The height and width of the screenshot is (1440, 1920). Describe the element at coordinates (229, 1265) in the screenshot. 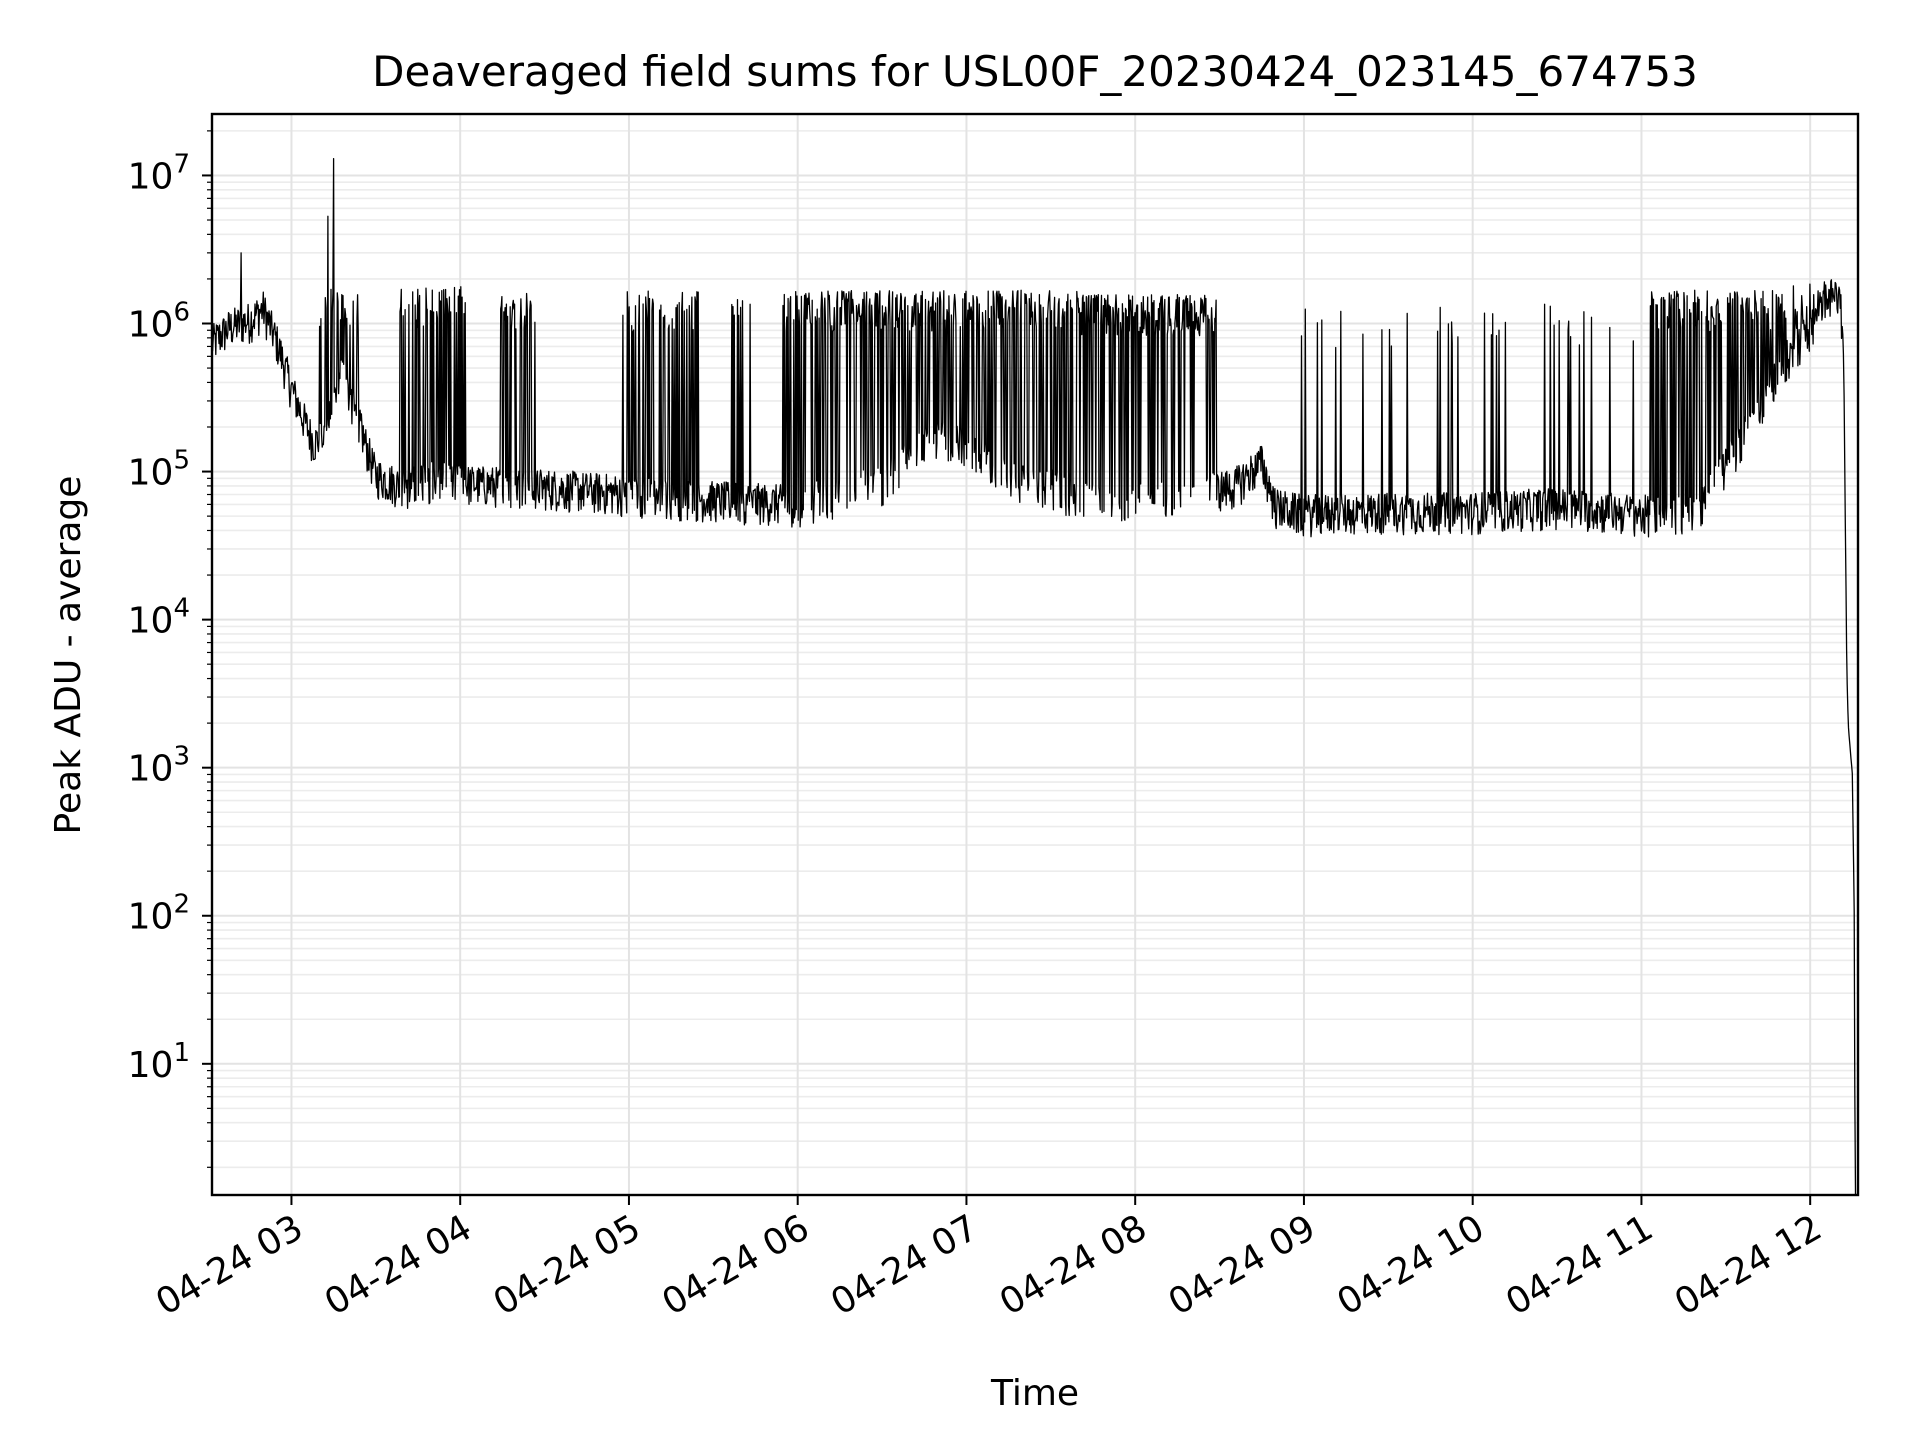

I see `x-tick-label: 04-24 03` at that location.